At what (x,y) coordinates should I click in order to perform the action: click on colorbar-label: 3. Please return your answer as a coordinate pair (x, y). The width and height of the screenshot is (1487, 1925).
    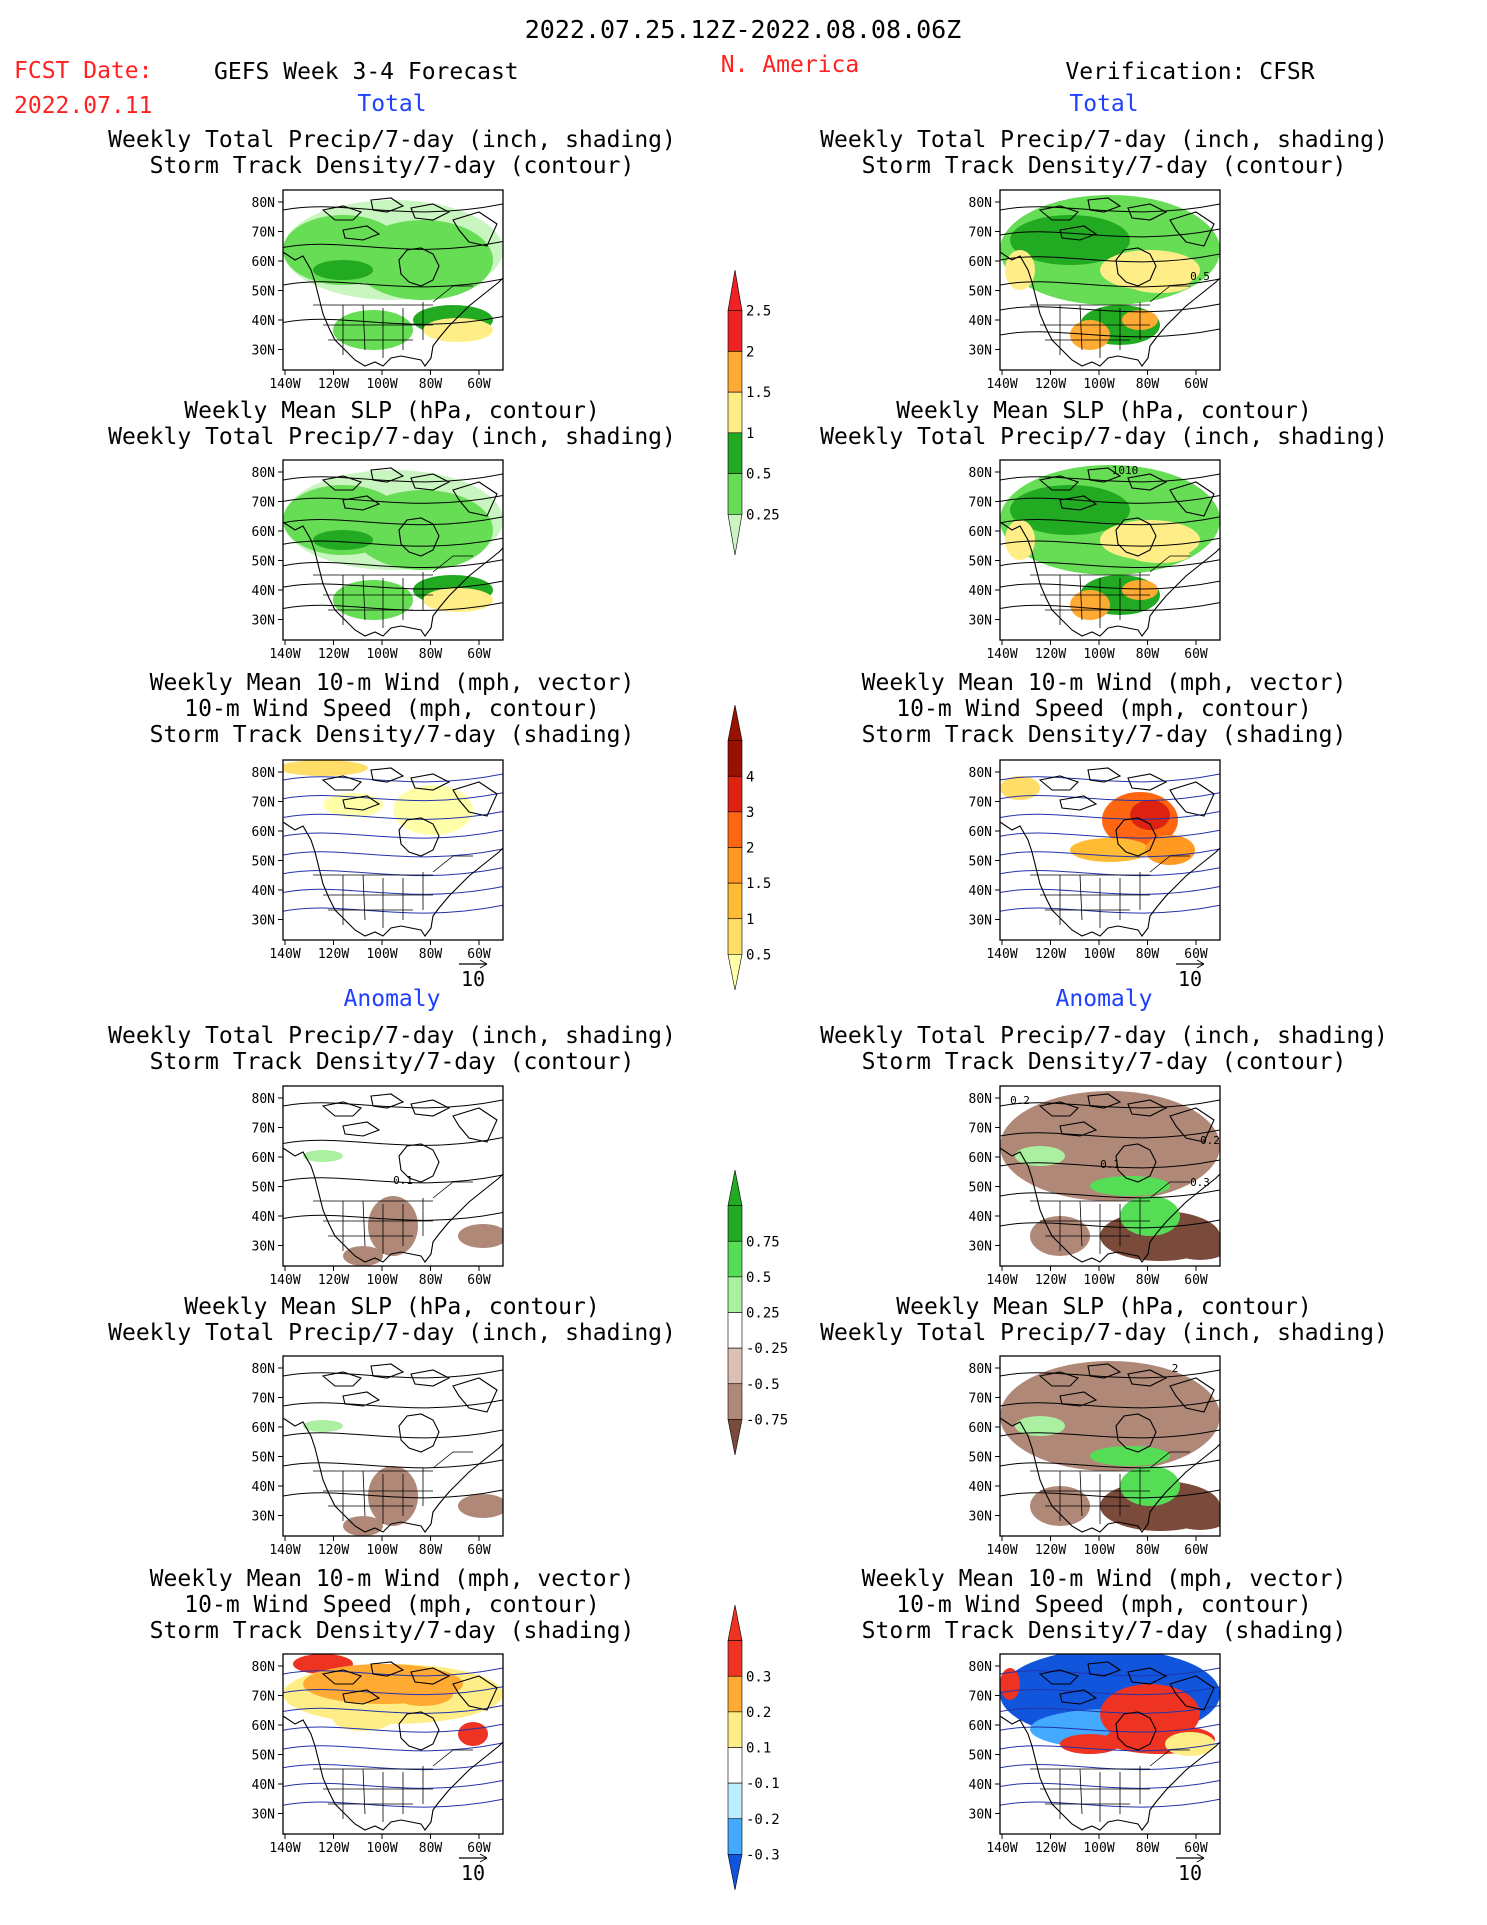
    Looking at the image, I should click on (750, 813).